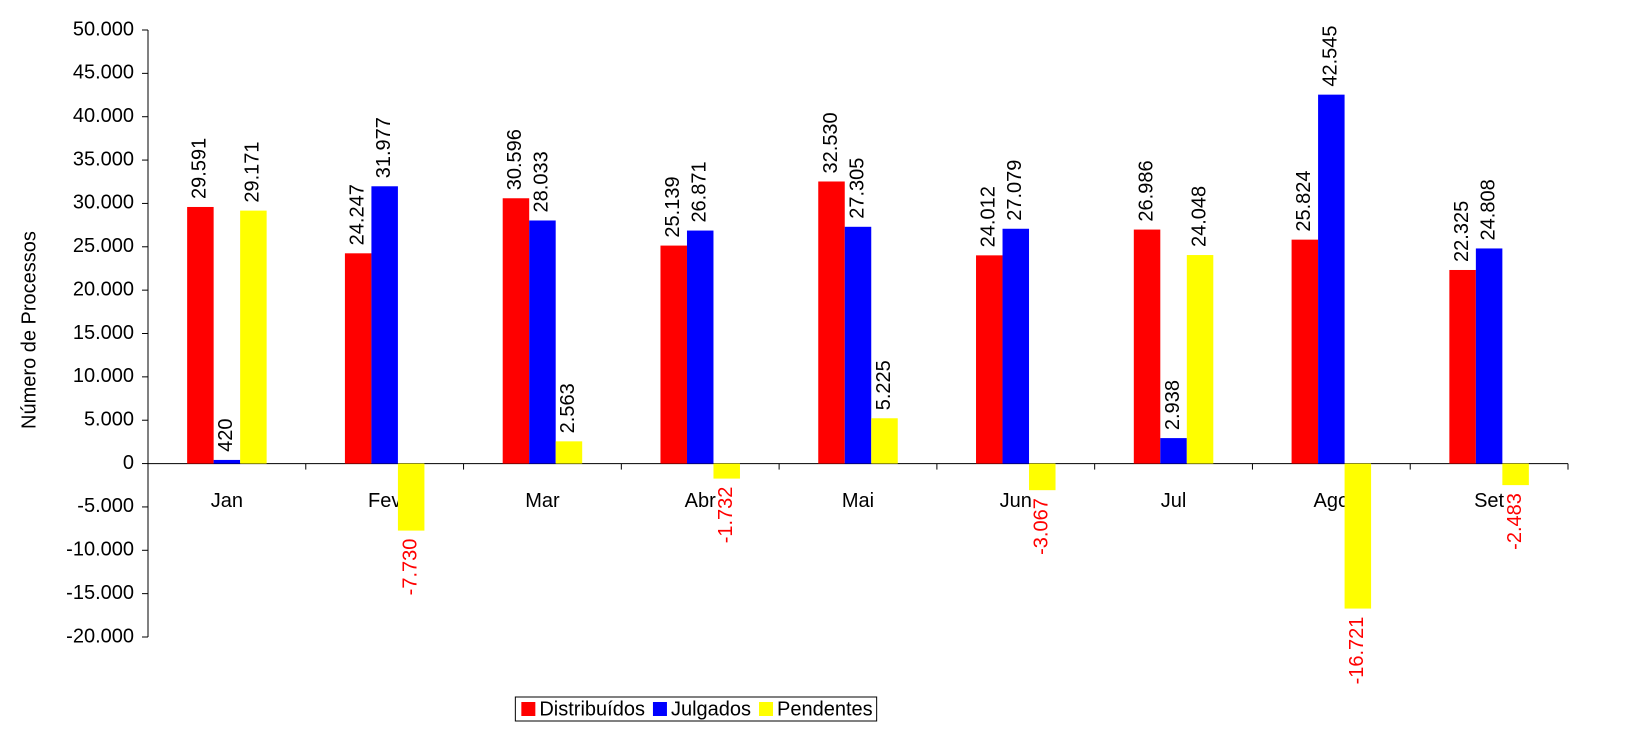 This screenshot has width=1646, height=756. I want to click on legend-label: Julgados, so click(711, 709).